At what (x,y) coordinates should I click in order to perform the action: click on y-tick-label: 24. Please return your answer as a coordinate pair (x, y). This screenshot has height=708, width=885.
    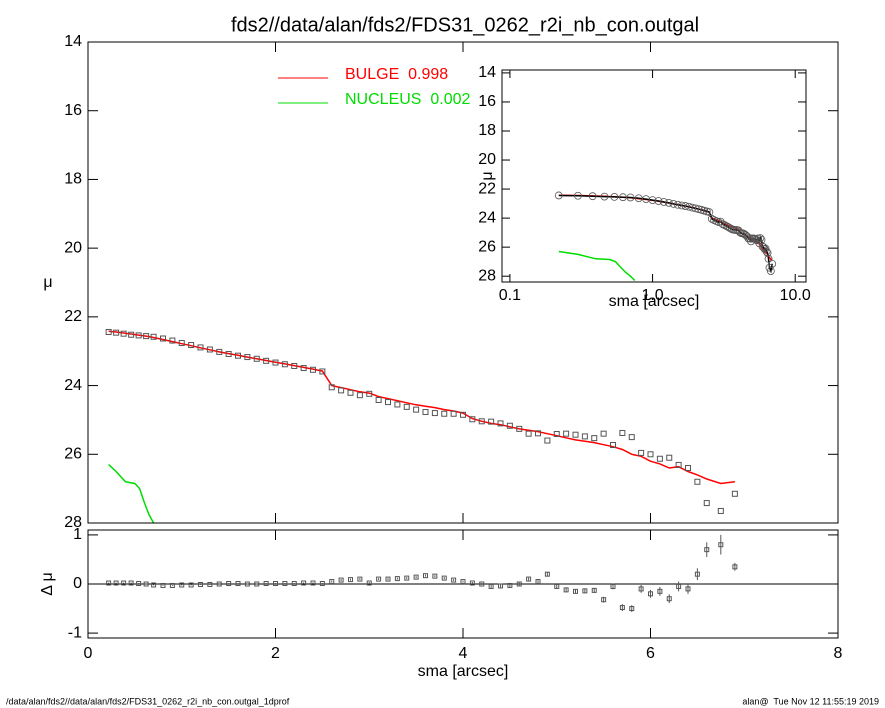
    Looking at the image, I should click on (73, 385).